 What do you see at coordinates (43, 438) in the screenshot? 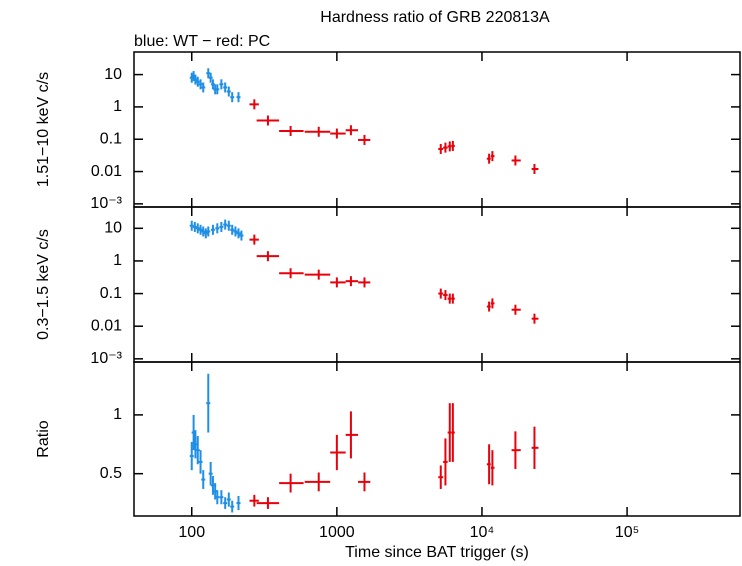
I see `y-axis-label: Ratio` at bounding box center [43, 438].